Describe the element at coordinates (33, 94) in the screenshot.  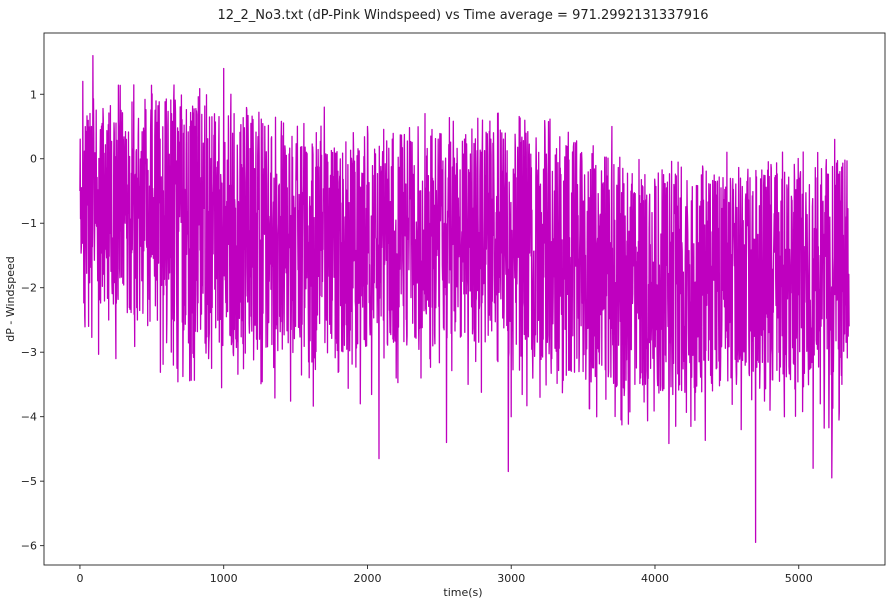
I see `y-tick-label: 1` at that location.